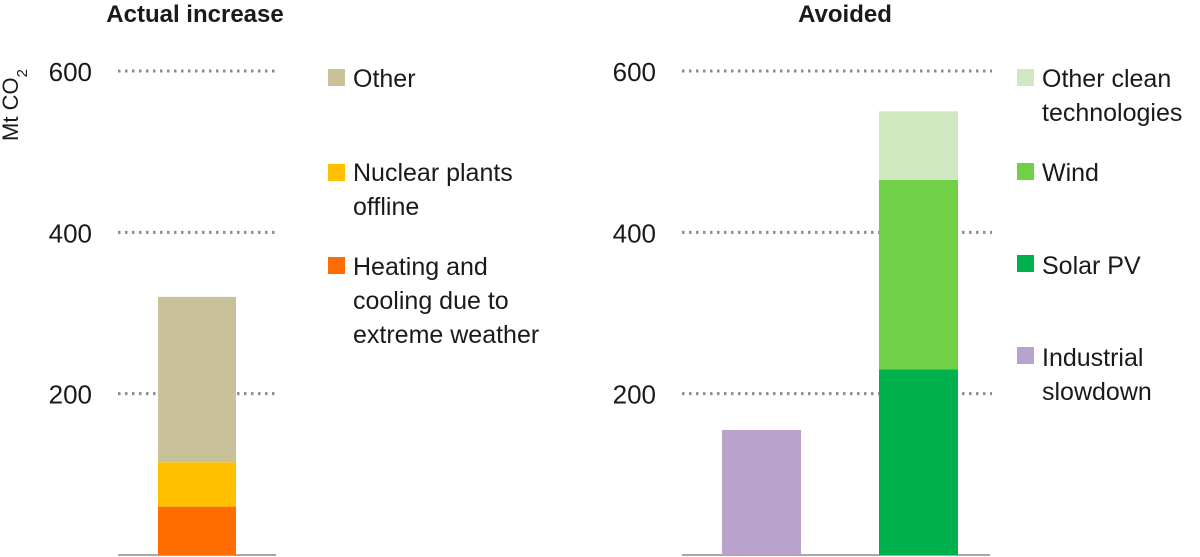 This screenshot has height=557, width=1200. I want to click on legend-label-solar-pv: Solar PV, so click(1091, 266).